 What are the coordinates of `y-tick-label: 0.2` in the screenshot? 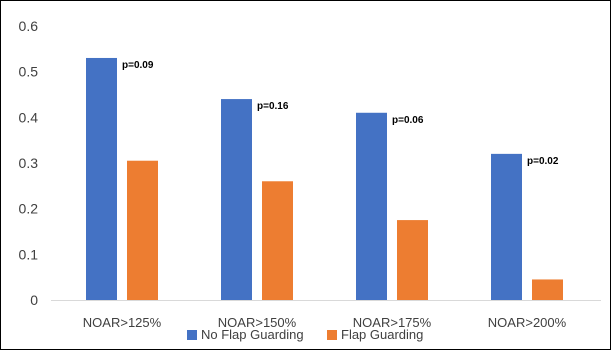 It's located at (29, 209).